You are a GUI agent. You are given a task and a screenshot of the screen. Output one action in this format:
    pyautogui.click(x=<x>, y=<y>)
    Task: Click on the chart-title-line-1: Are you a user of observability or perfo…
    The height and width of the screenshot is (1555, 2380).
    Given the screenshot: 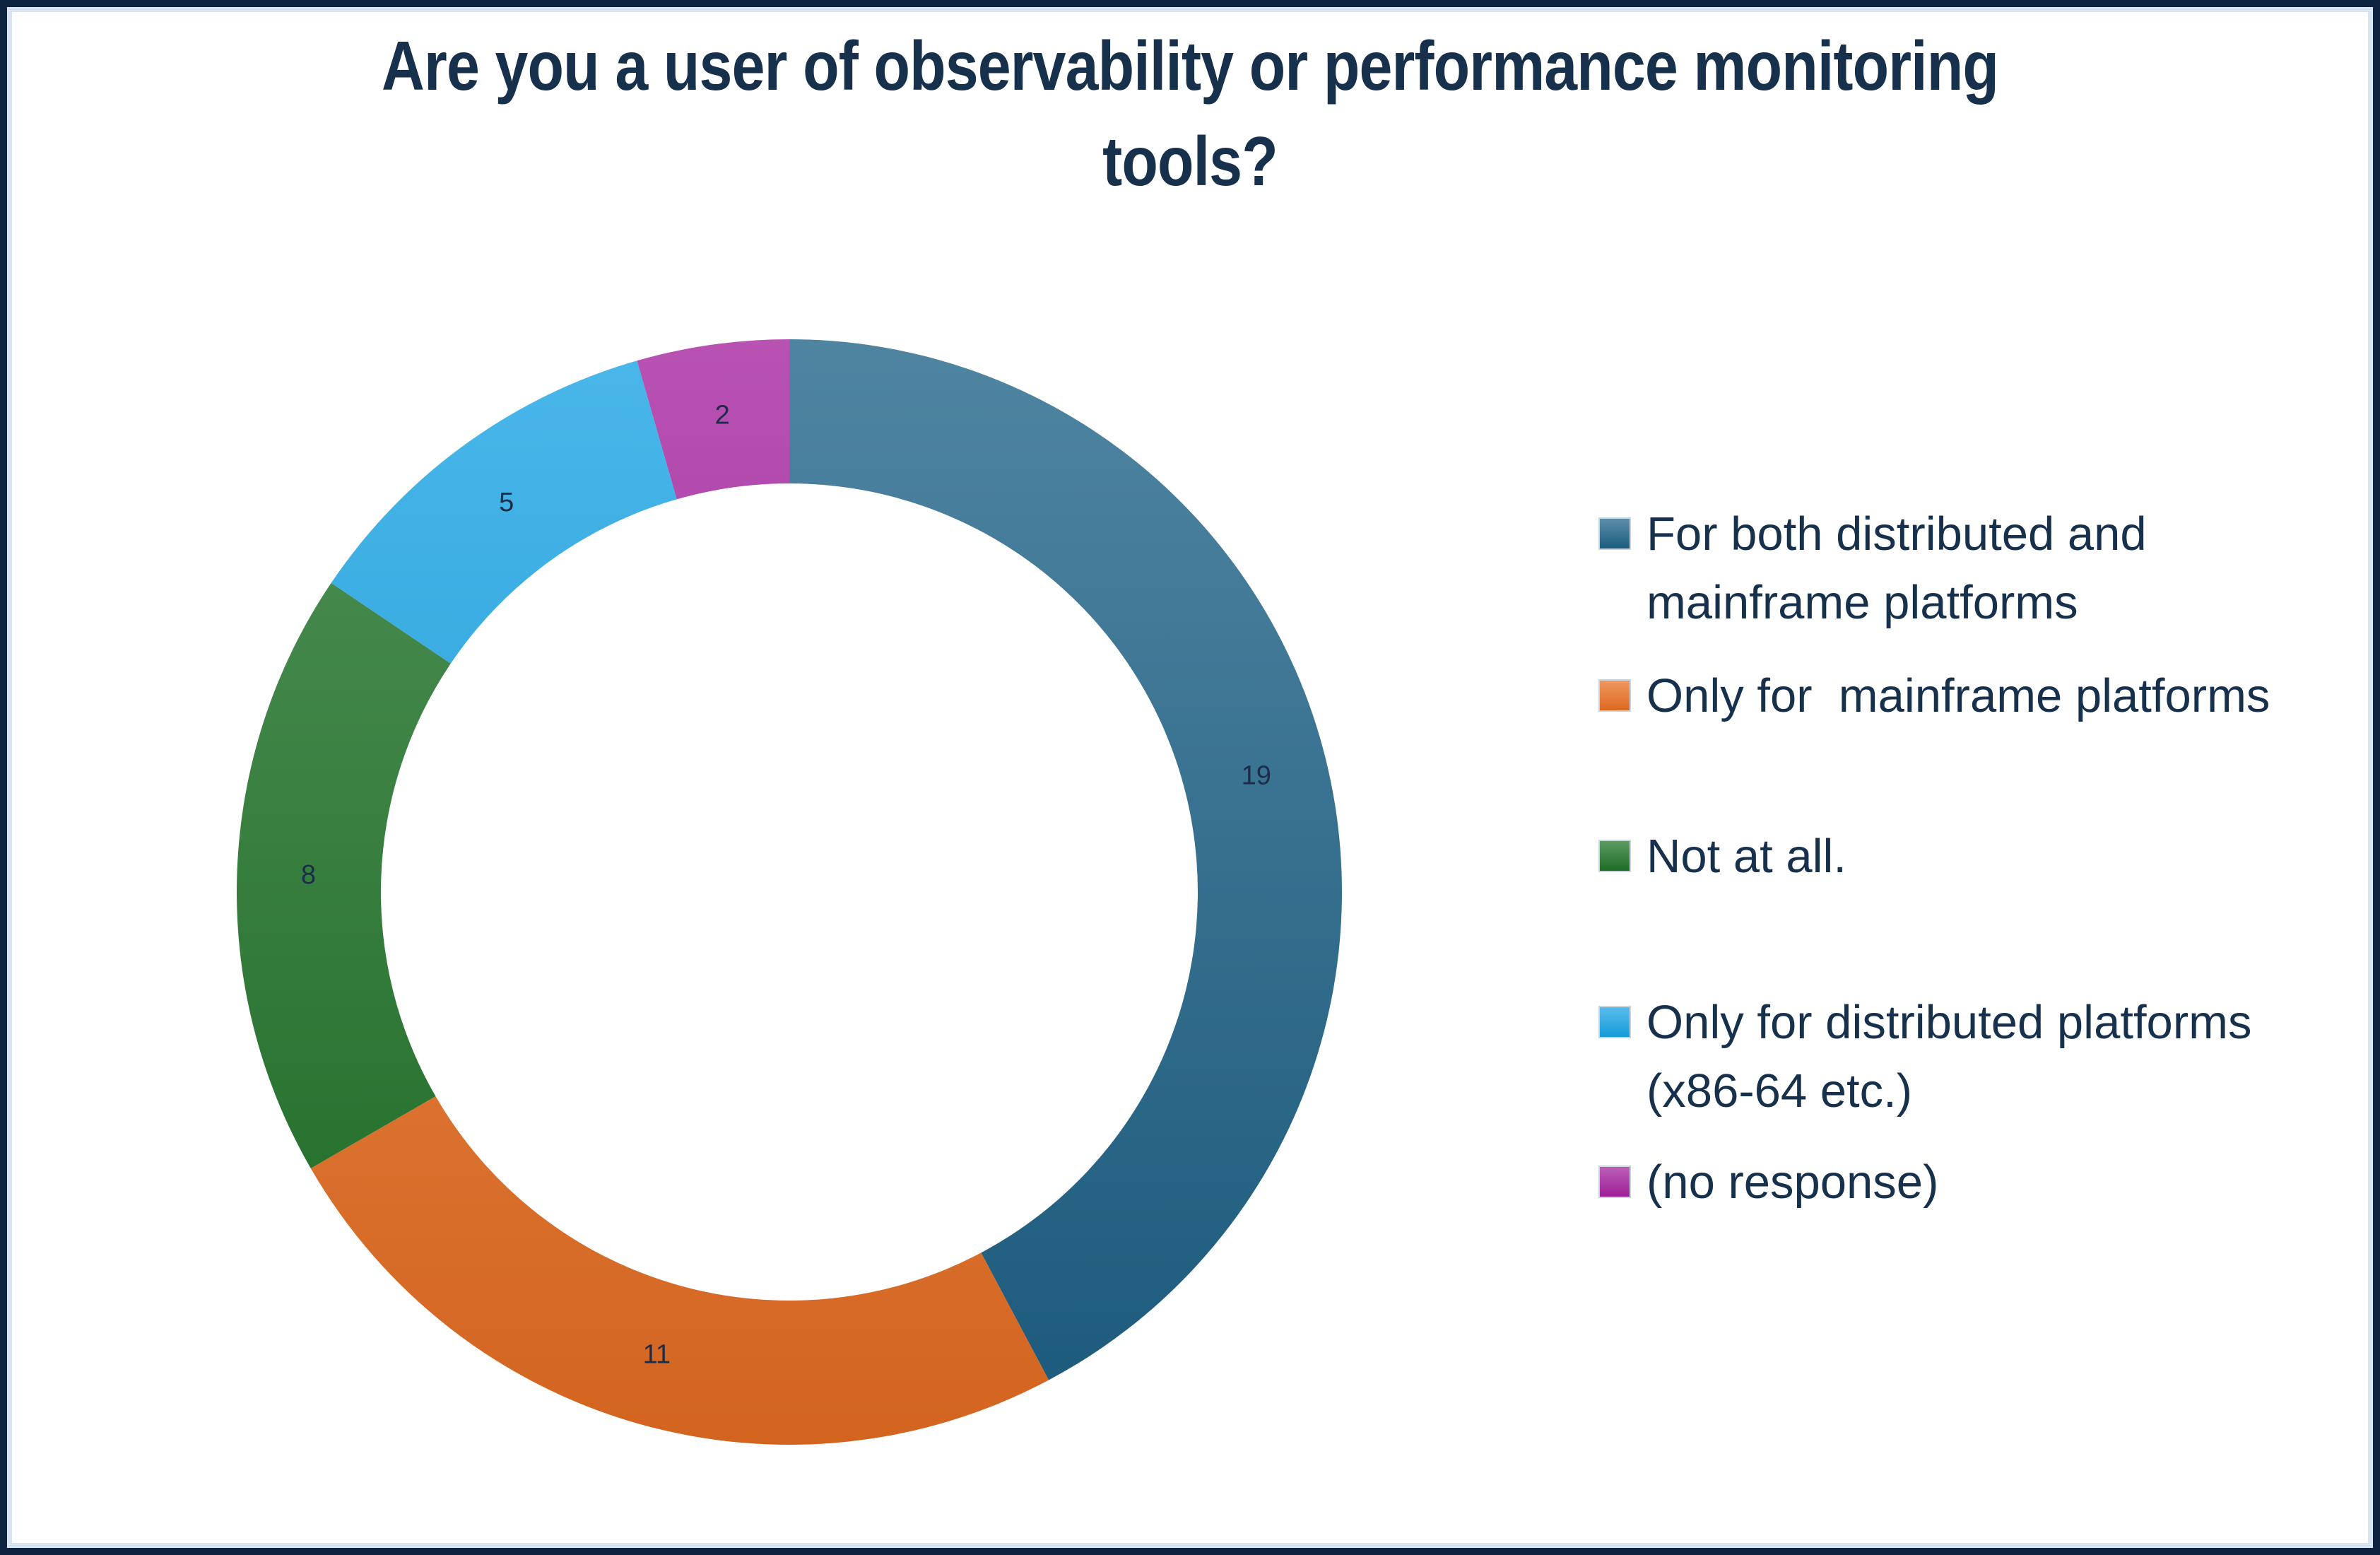 What is the action you would take?
    pyautogui.click(x=1191, y=66)
    